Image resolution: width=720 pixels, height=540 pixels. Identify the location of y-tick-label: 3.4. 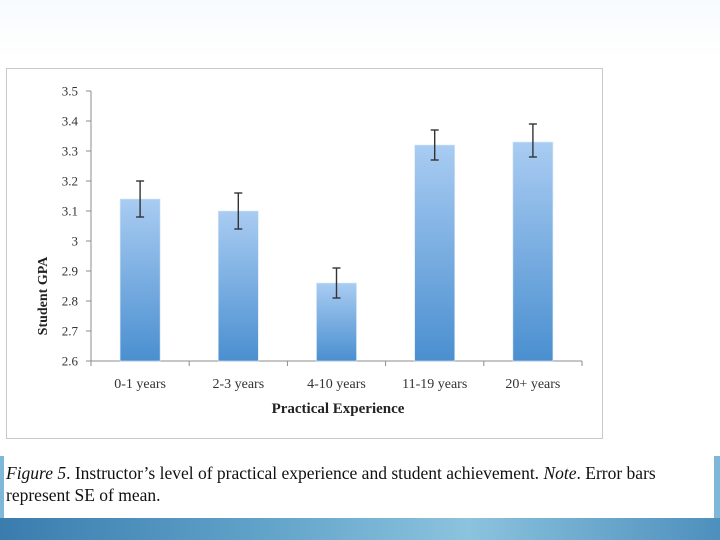
(70, 121).